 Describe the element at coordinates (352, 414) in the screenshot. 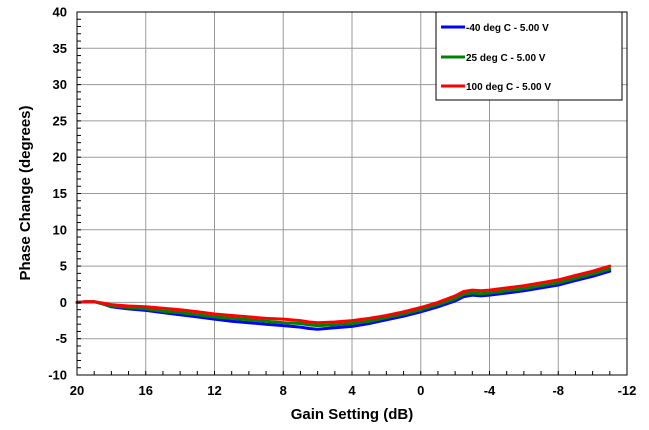

I see `x-axis-title: Gain Setting (dB)` at that location.